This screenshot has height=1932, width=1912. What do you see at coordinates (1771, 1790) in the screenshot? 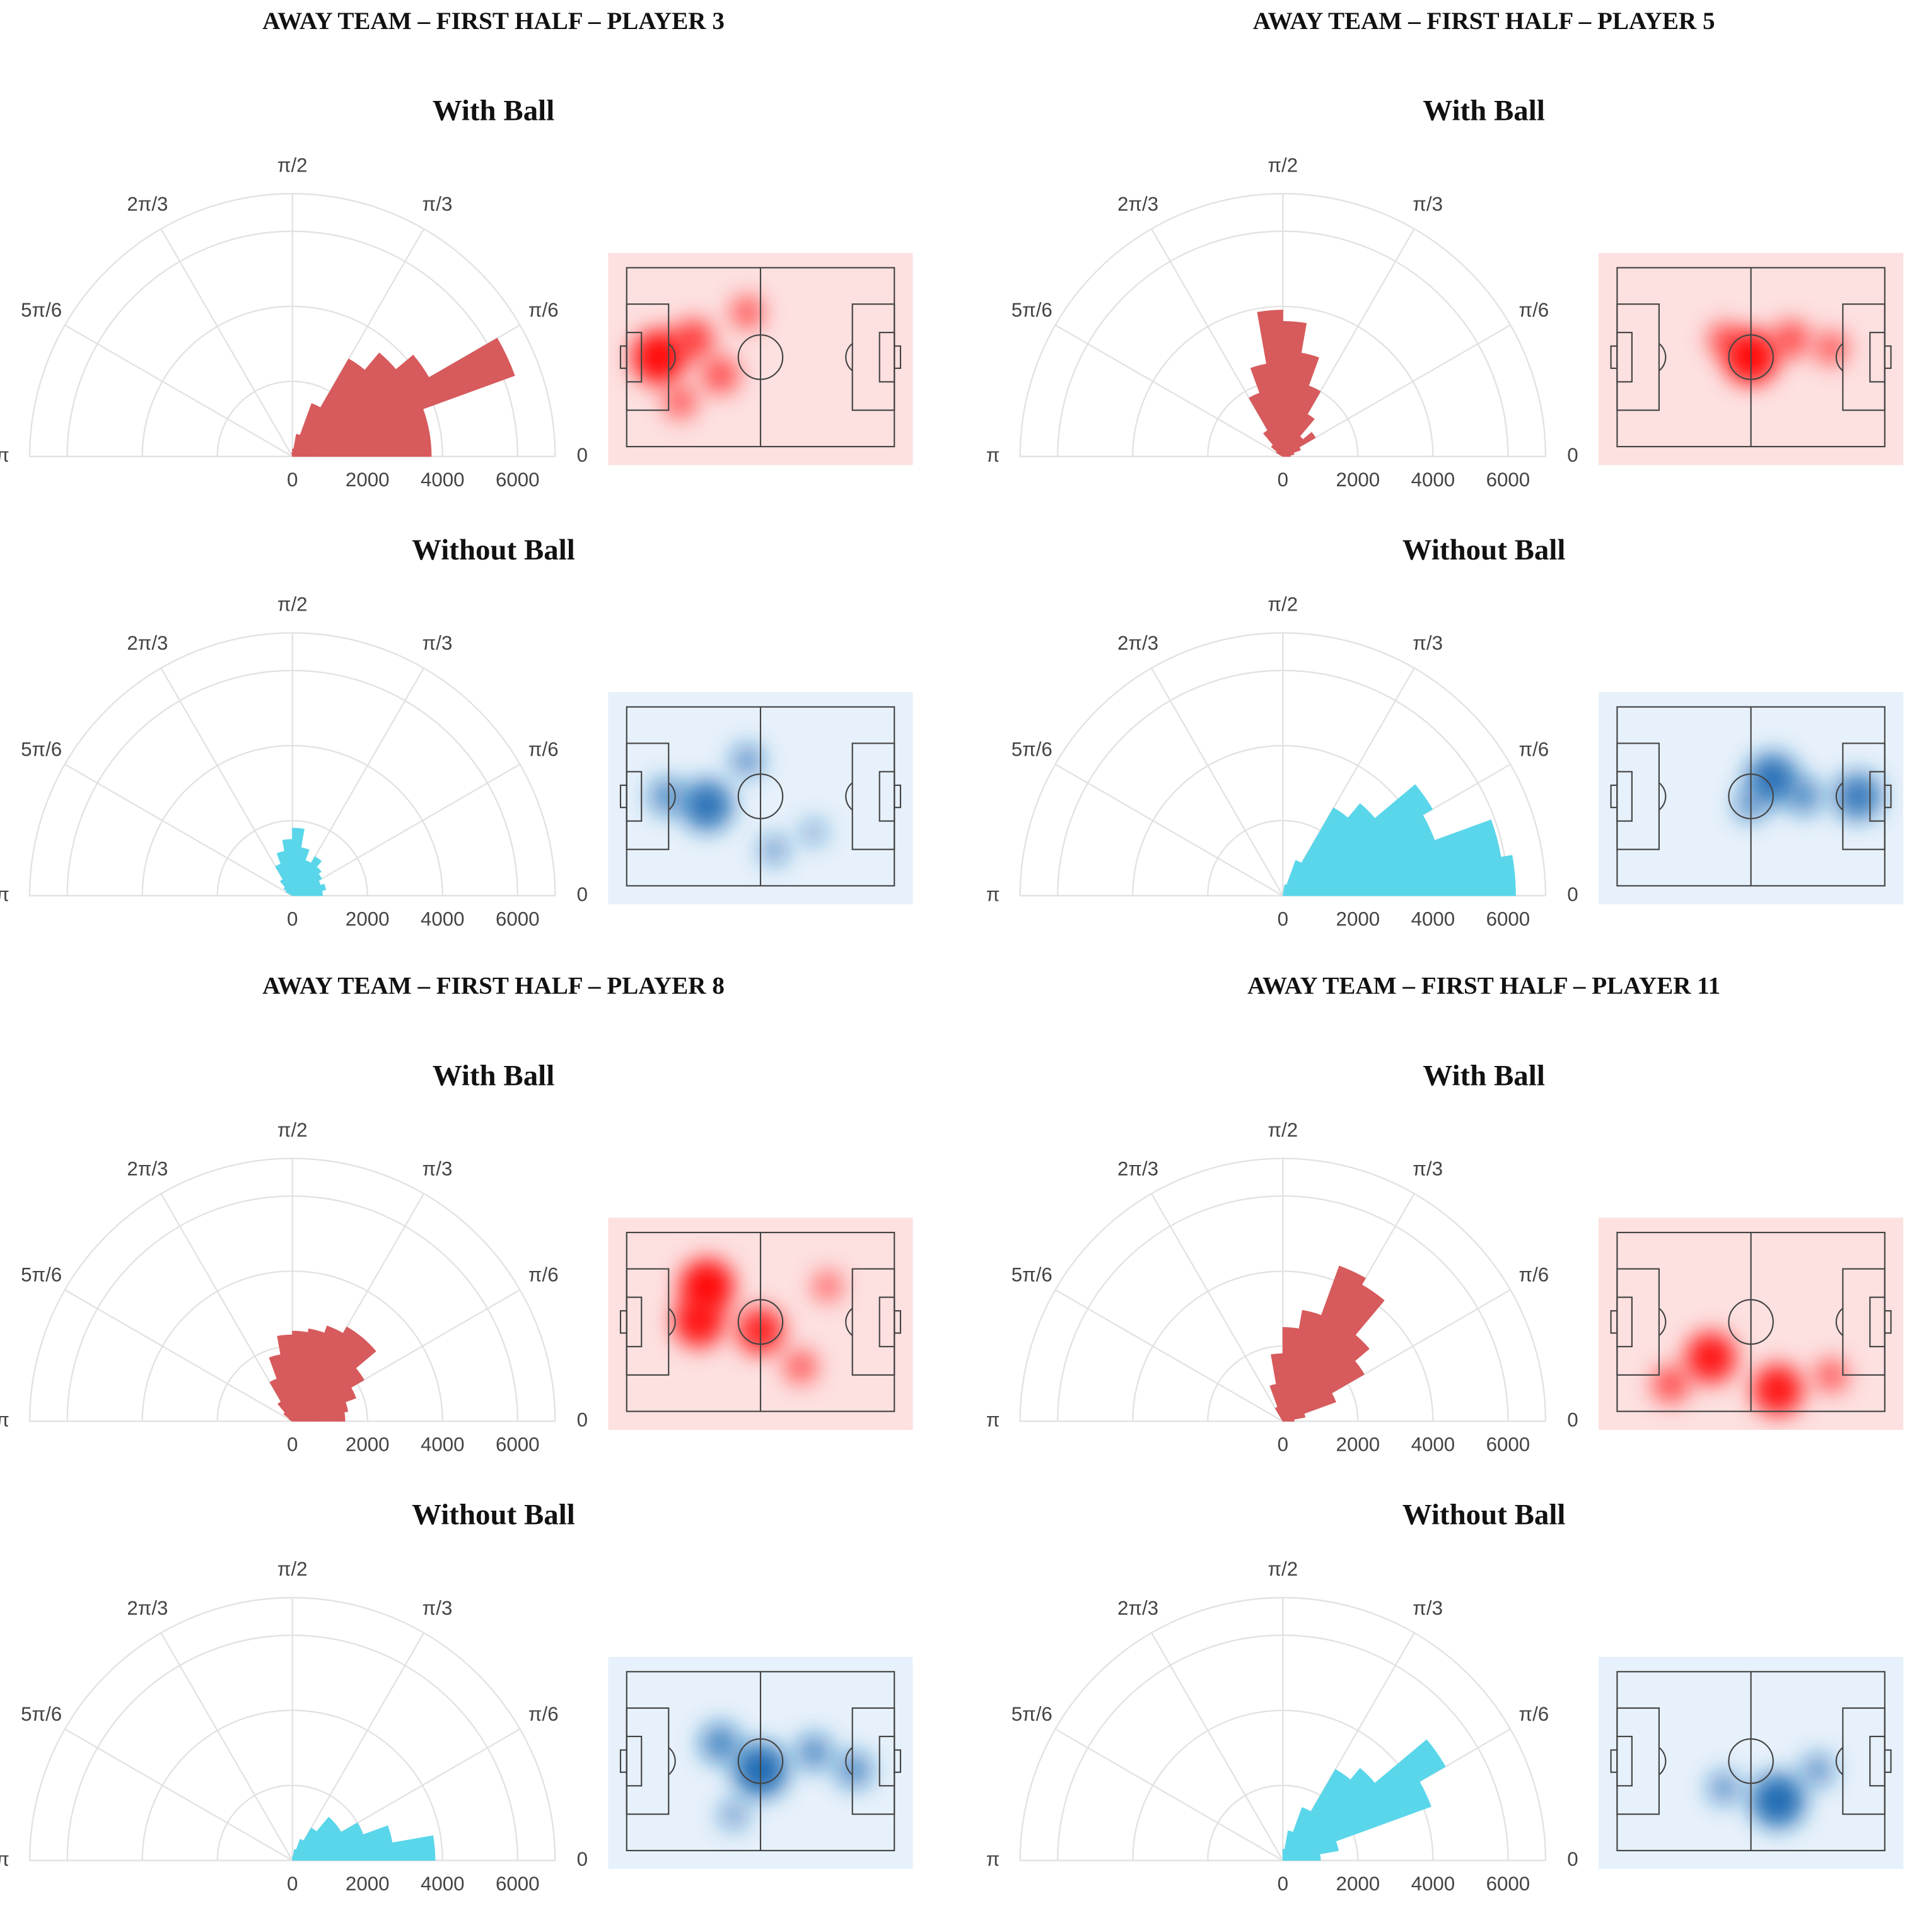
I see `density-layer` at bounding box center [1771, 1790].